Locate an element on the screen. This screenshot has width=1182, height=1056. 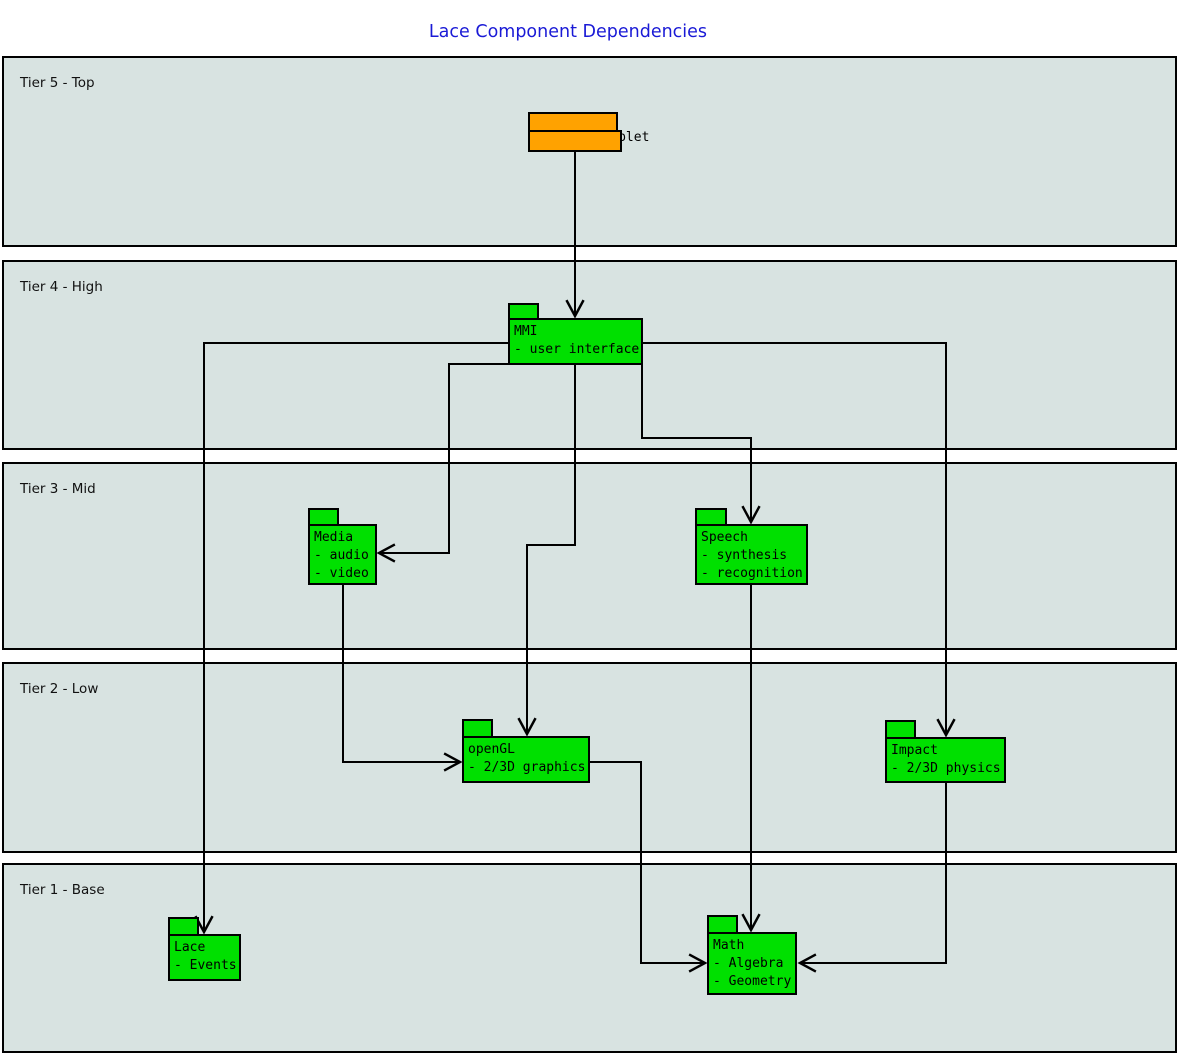
component-lace: Lace - Events is located at coordinates (204, 957).